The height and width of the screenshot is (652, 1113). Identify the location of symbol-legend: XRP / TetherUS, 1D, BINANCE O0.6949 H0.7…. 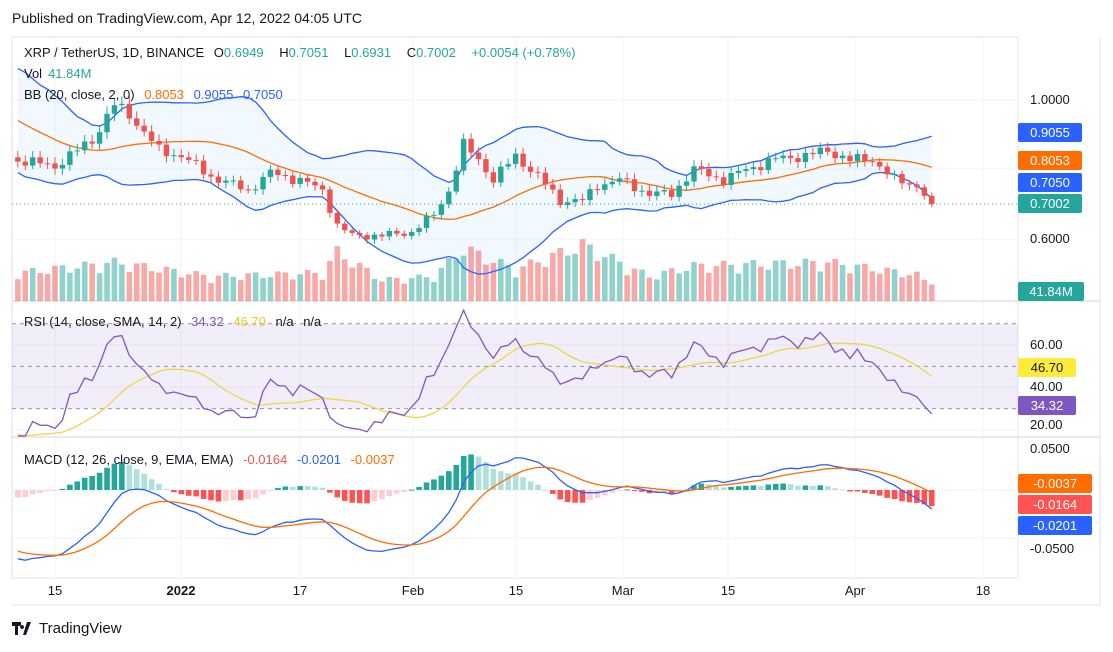
(303, 52).